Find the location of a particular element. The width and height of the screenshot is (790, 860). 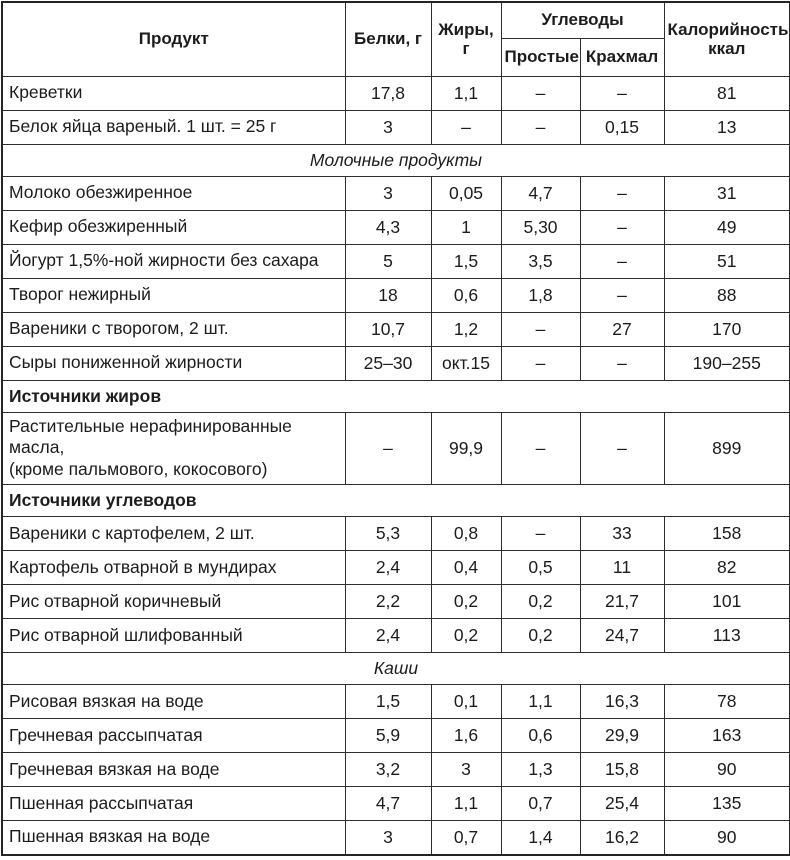

table-row: Рис отварной коричневый 2,2 0,2 0,2 21,7 101 is located at coordinates (395, 602).